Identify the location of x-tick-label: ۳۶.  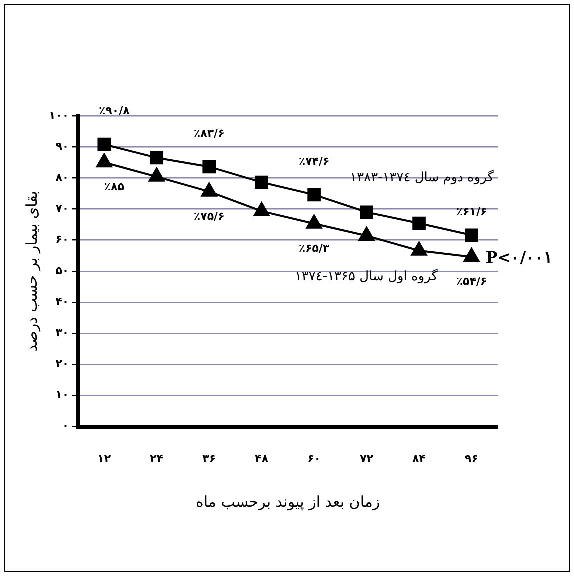
(209, 459).